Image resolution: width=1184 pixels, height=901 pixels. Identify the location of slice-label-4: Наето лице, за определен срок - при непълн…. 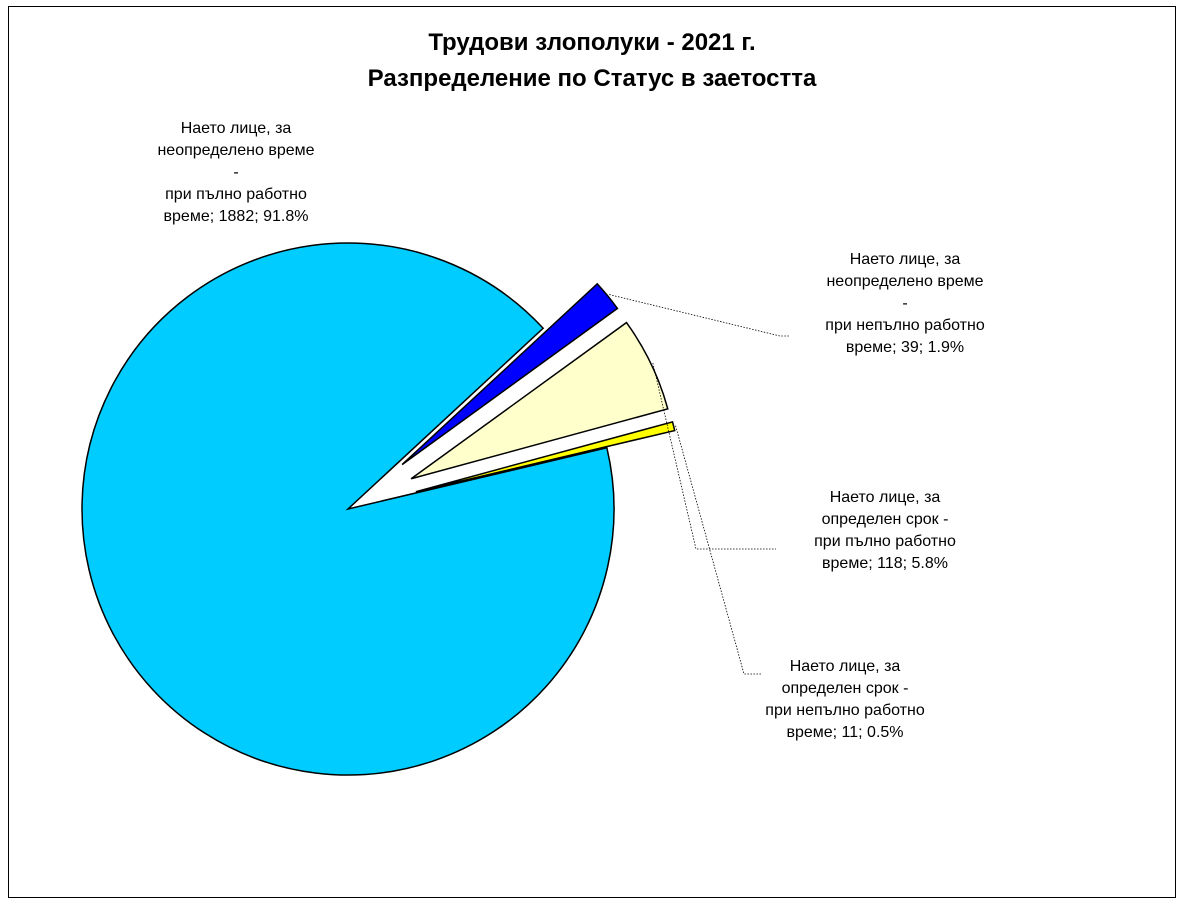
(845, 699).